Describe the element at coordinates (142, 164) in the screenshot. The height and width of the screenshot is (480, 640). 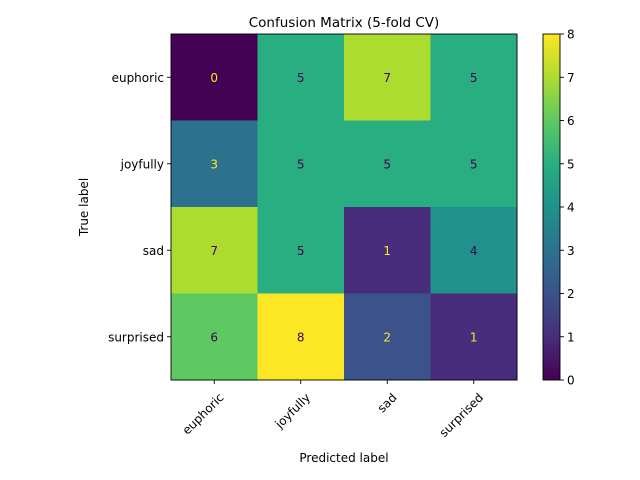
I see `y-tick-label: joyfully` at that location.